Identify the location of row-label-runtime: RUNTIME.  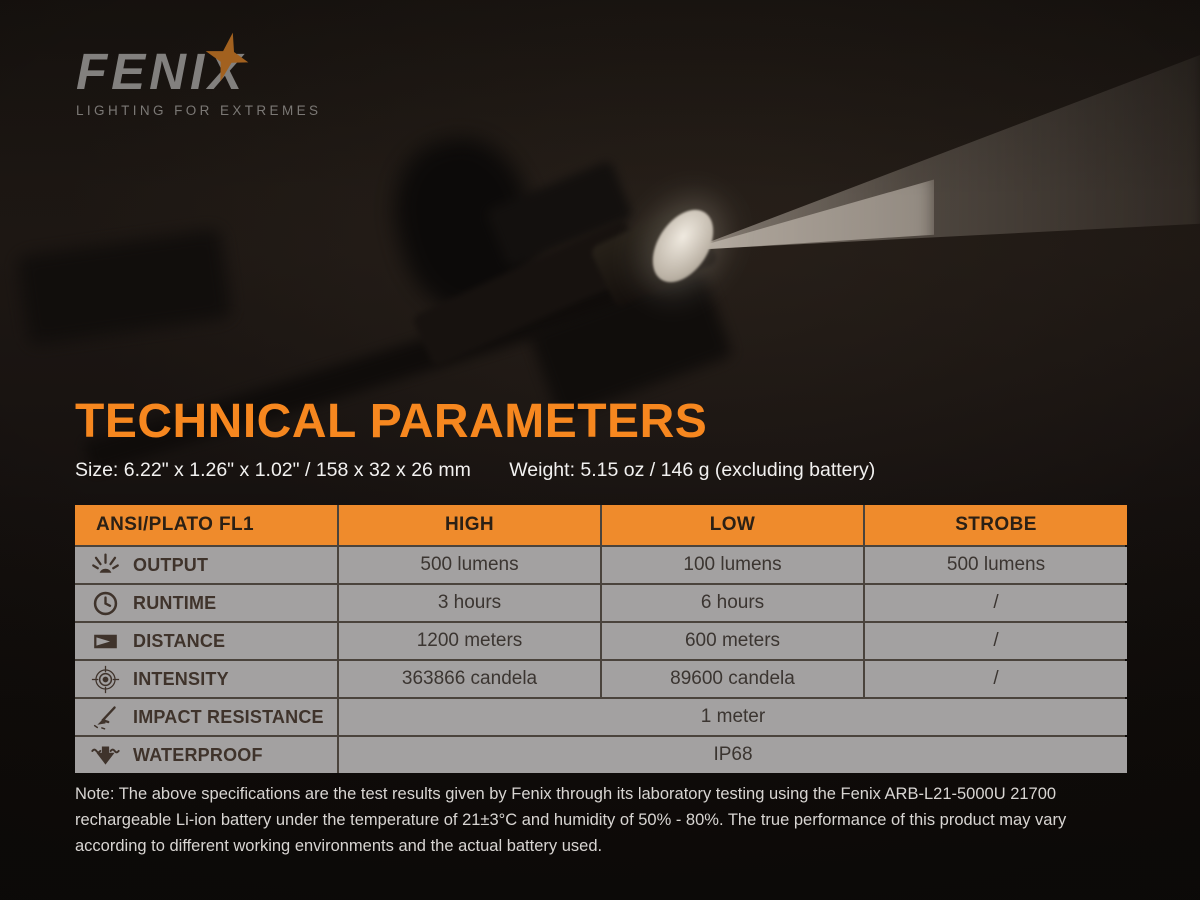
(206, 603).